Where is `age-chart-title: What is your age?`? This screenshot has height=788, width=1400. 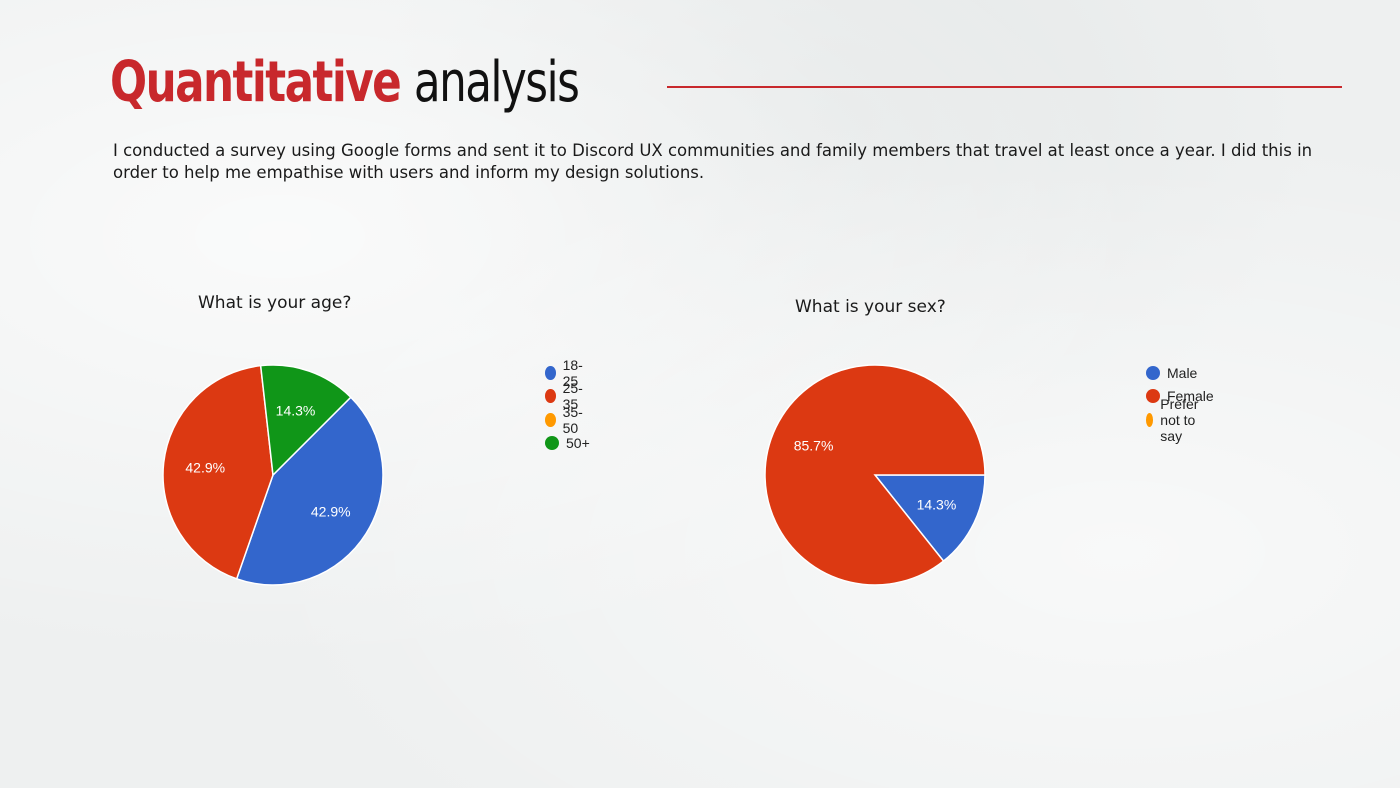 age-chart-title: What is your age? is located at coordinates (275, 303).